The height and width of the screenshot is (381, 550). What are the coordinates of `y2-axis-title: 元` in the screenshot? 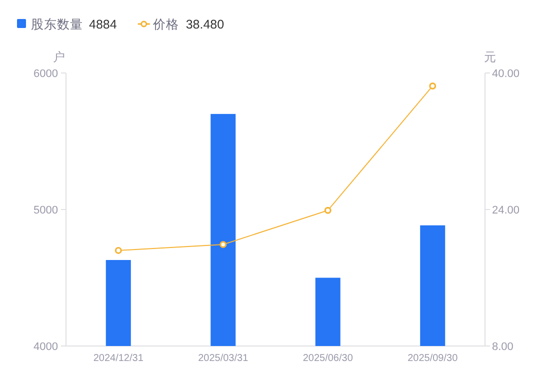 It's located at (490, 57).